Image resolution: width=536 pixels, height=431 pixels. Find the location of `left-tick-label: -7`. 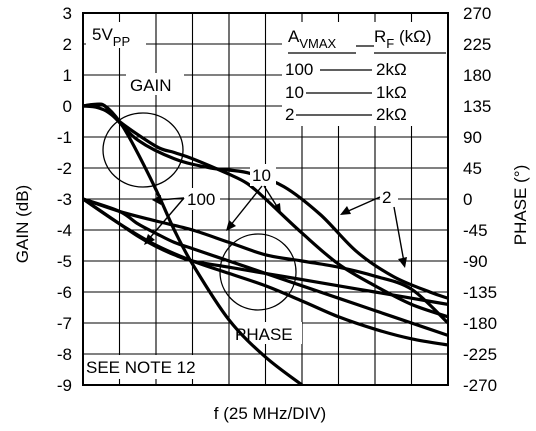

left-tick-label: -7 is located at coordinates (64, 323).